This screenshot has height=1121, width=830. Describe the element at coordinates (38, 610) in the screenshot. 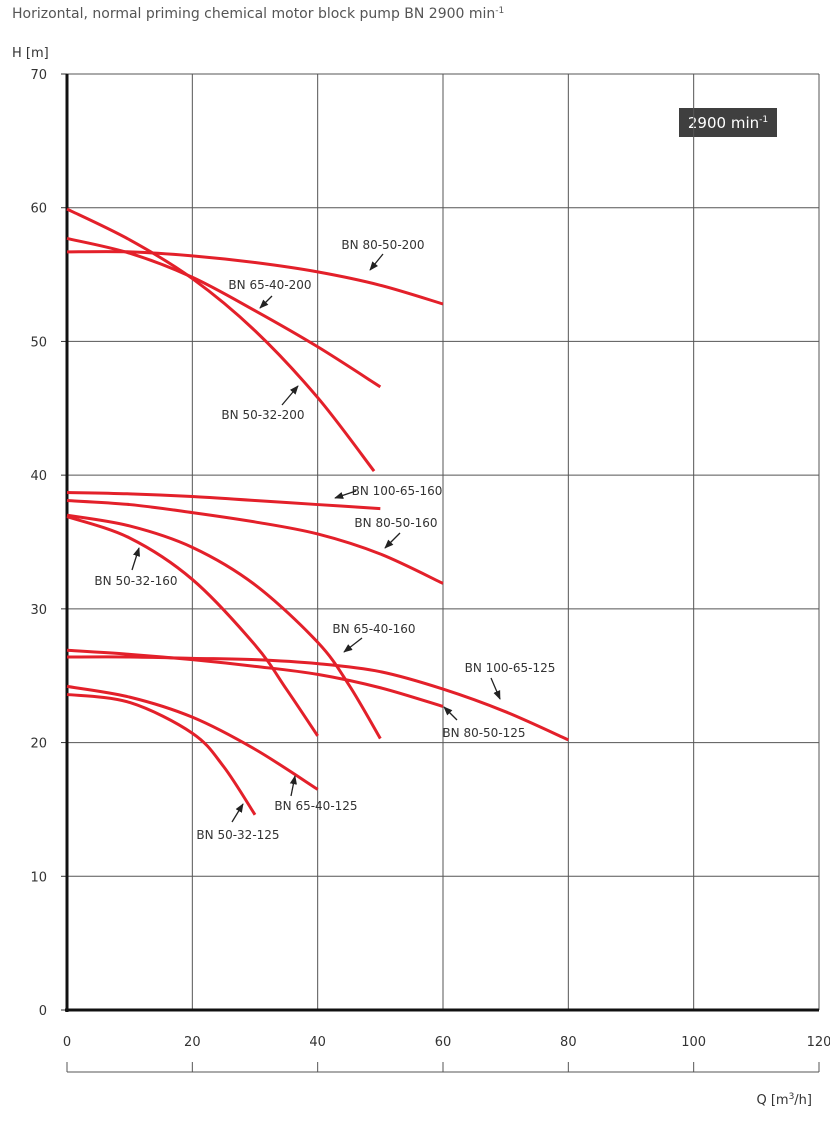

I see `y-tick-label: 30` at that location.